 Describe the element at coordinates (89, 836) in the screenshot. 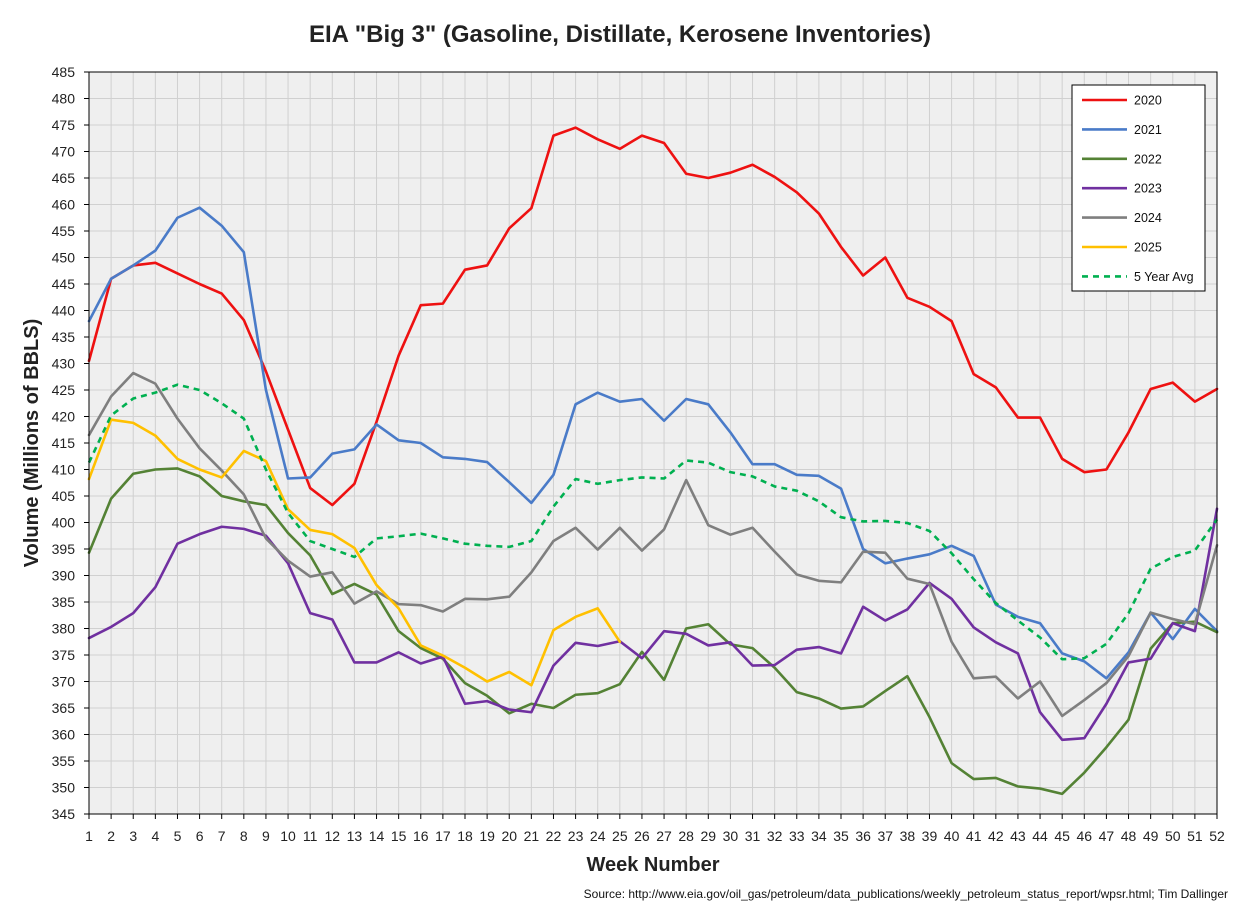

I see `x-tick-label: 1` at that location.